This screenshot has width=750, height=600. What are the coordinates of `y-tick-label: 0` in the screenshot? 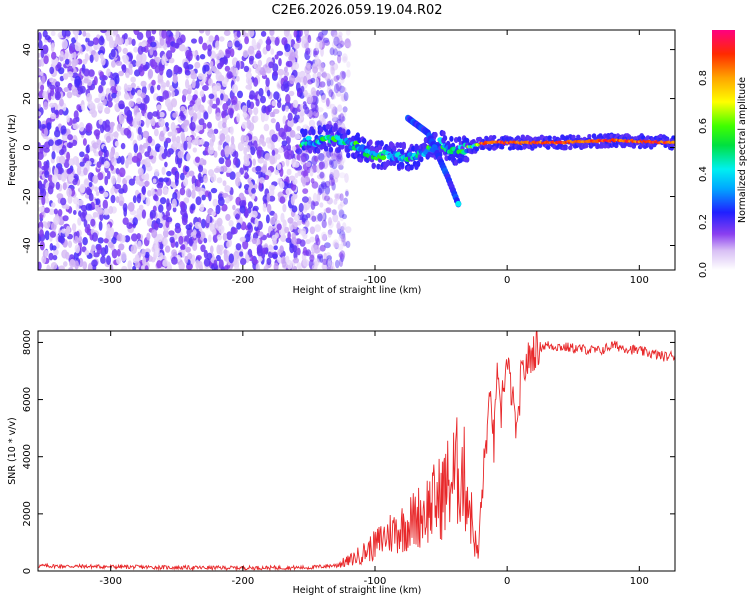 It's located at (27, 147).